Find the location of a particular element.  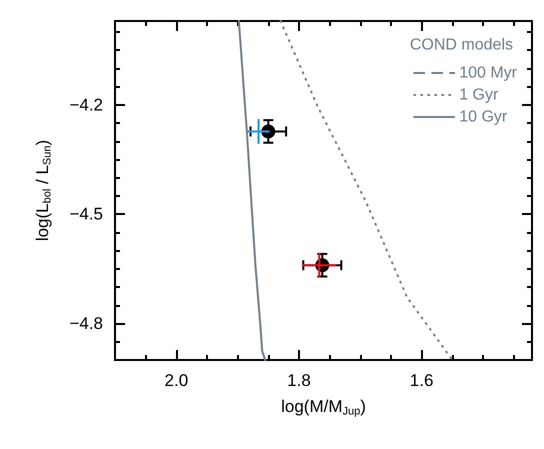

legend-label: 100 Myr is located at coordinates (488, 73).